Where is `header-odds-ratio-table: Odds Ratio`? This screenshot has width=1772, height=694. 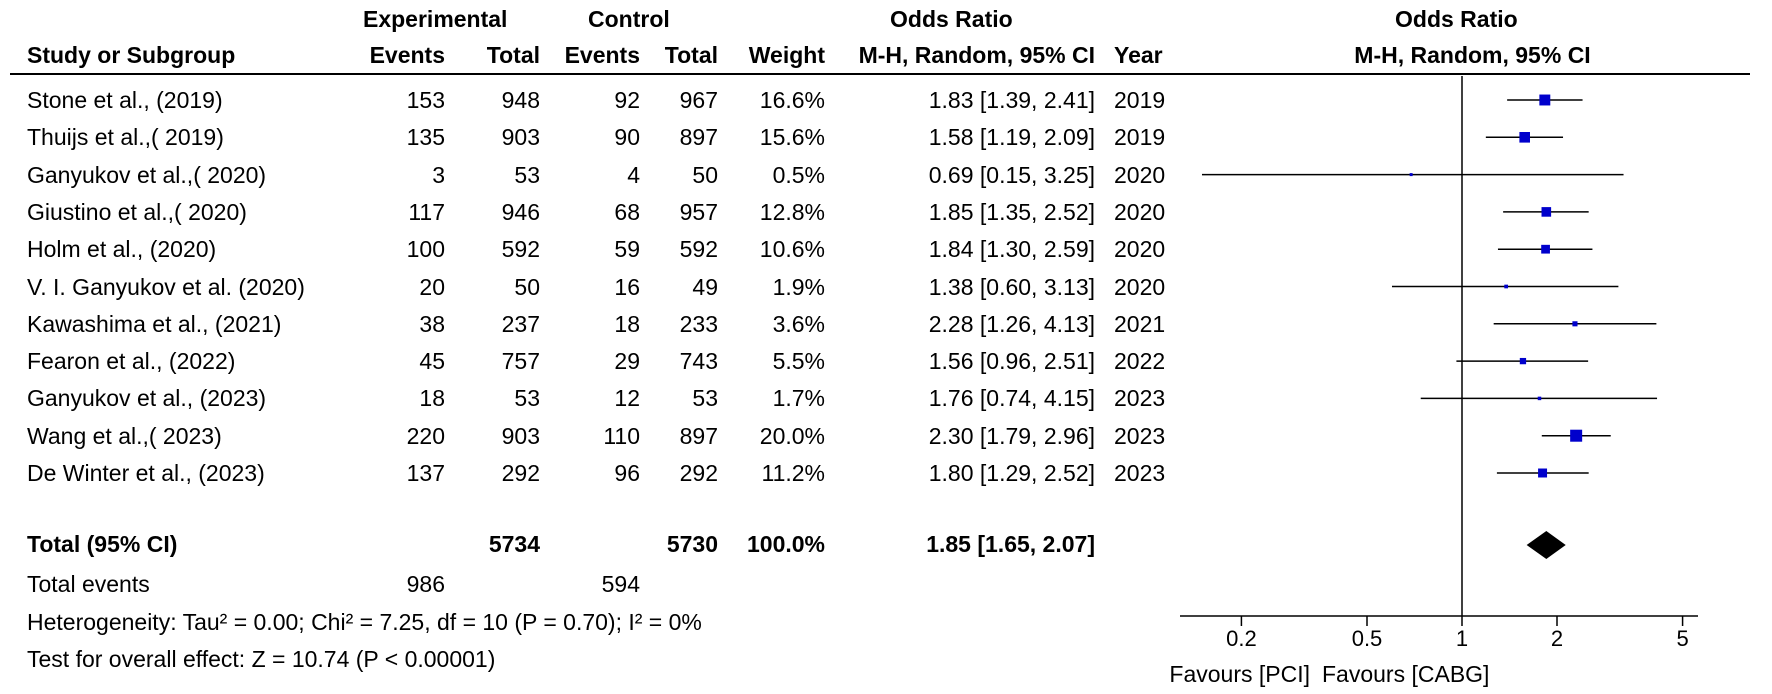 header-odds-ratio-table: Odds Ratio is located at coordinates (951, 19).